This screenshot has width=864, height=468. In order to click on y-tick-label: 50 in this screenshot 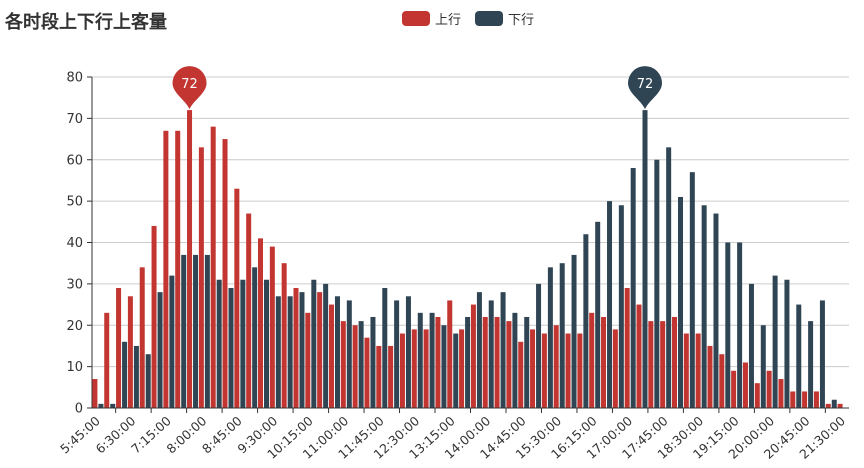, I will do `click(74, 202)`.